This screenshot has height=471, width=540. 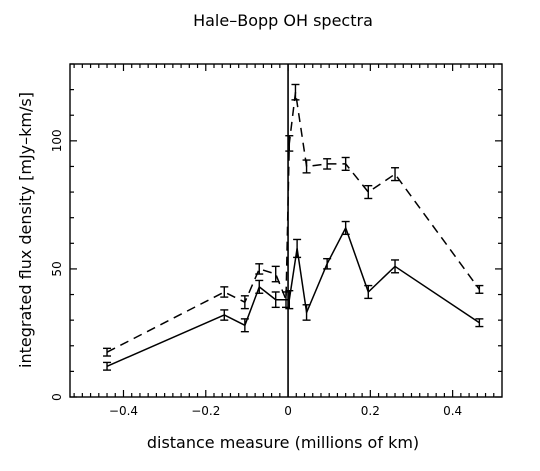 What do you see at coordinates (283, 442) in the screenshot?
I see `x-axis-label: distance measure (millions of km)` at bounding box center [283, 442].